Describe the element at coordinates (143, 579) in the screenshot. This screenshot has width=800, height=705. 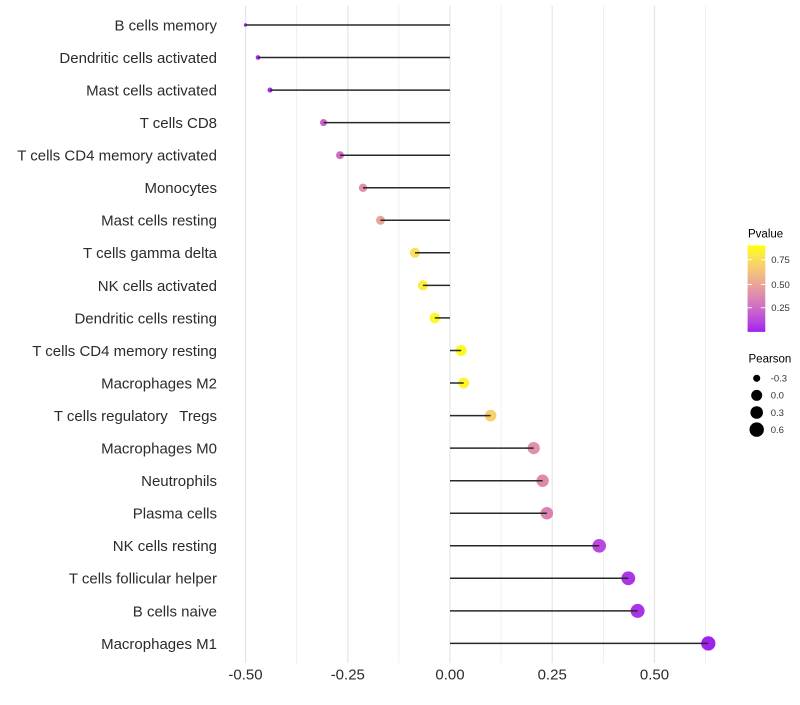
I see `svg-text: T cells follicular helper` at that location.